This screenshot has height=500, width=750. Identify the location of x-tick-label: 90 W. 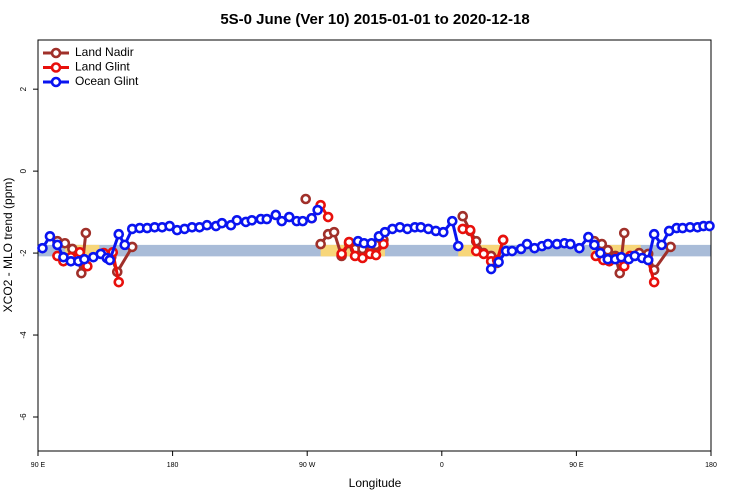
(307, 465).